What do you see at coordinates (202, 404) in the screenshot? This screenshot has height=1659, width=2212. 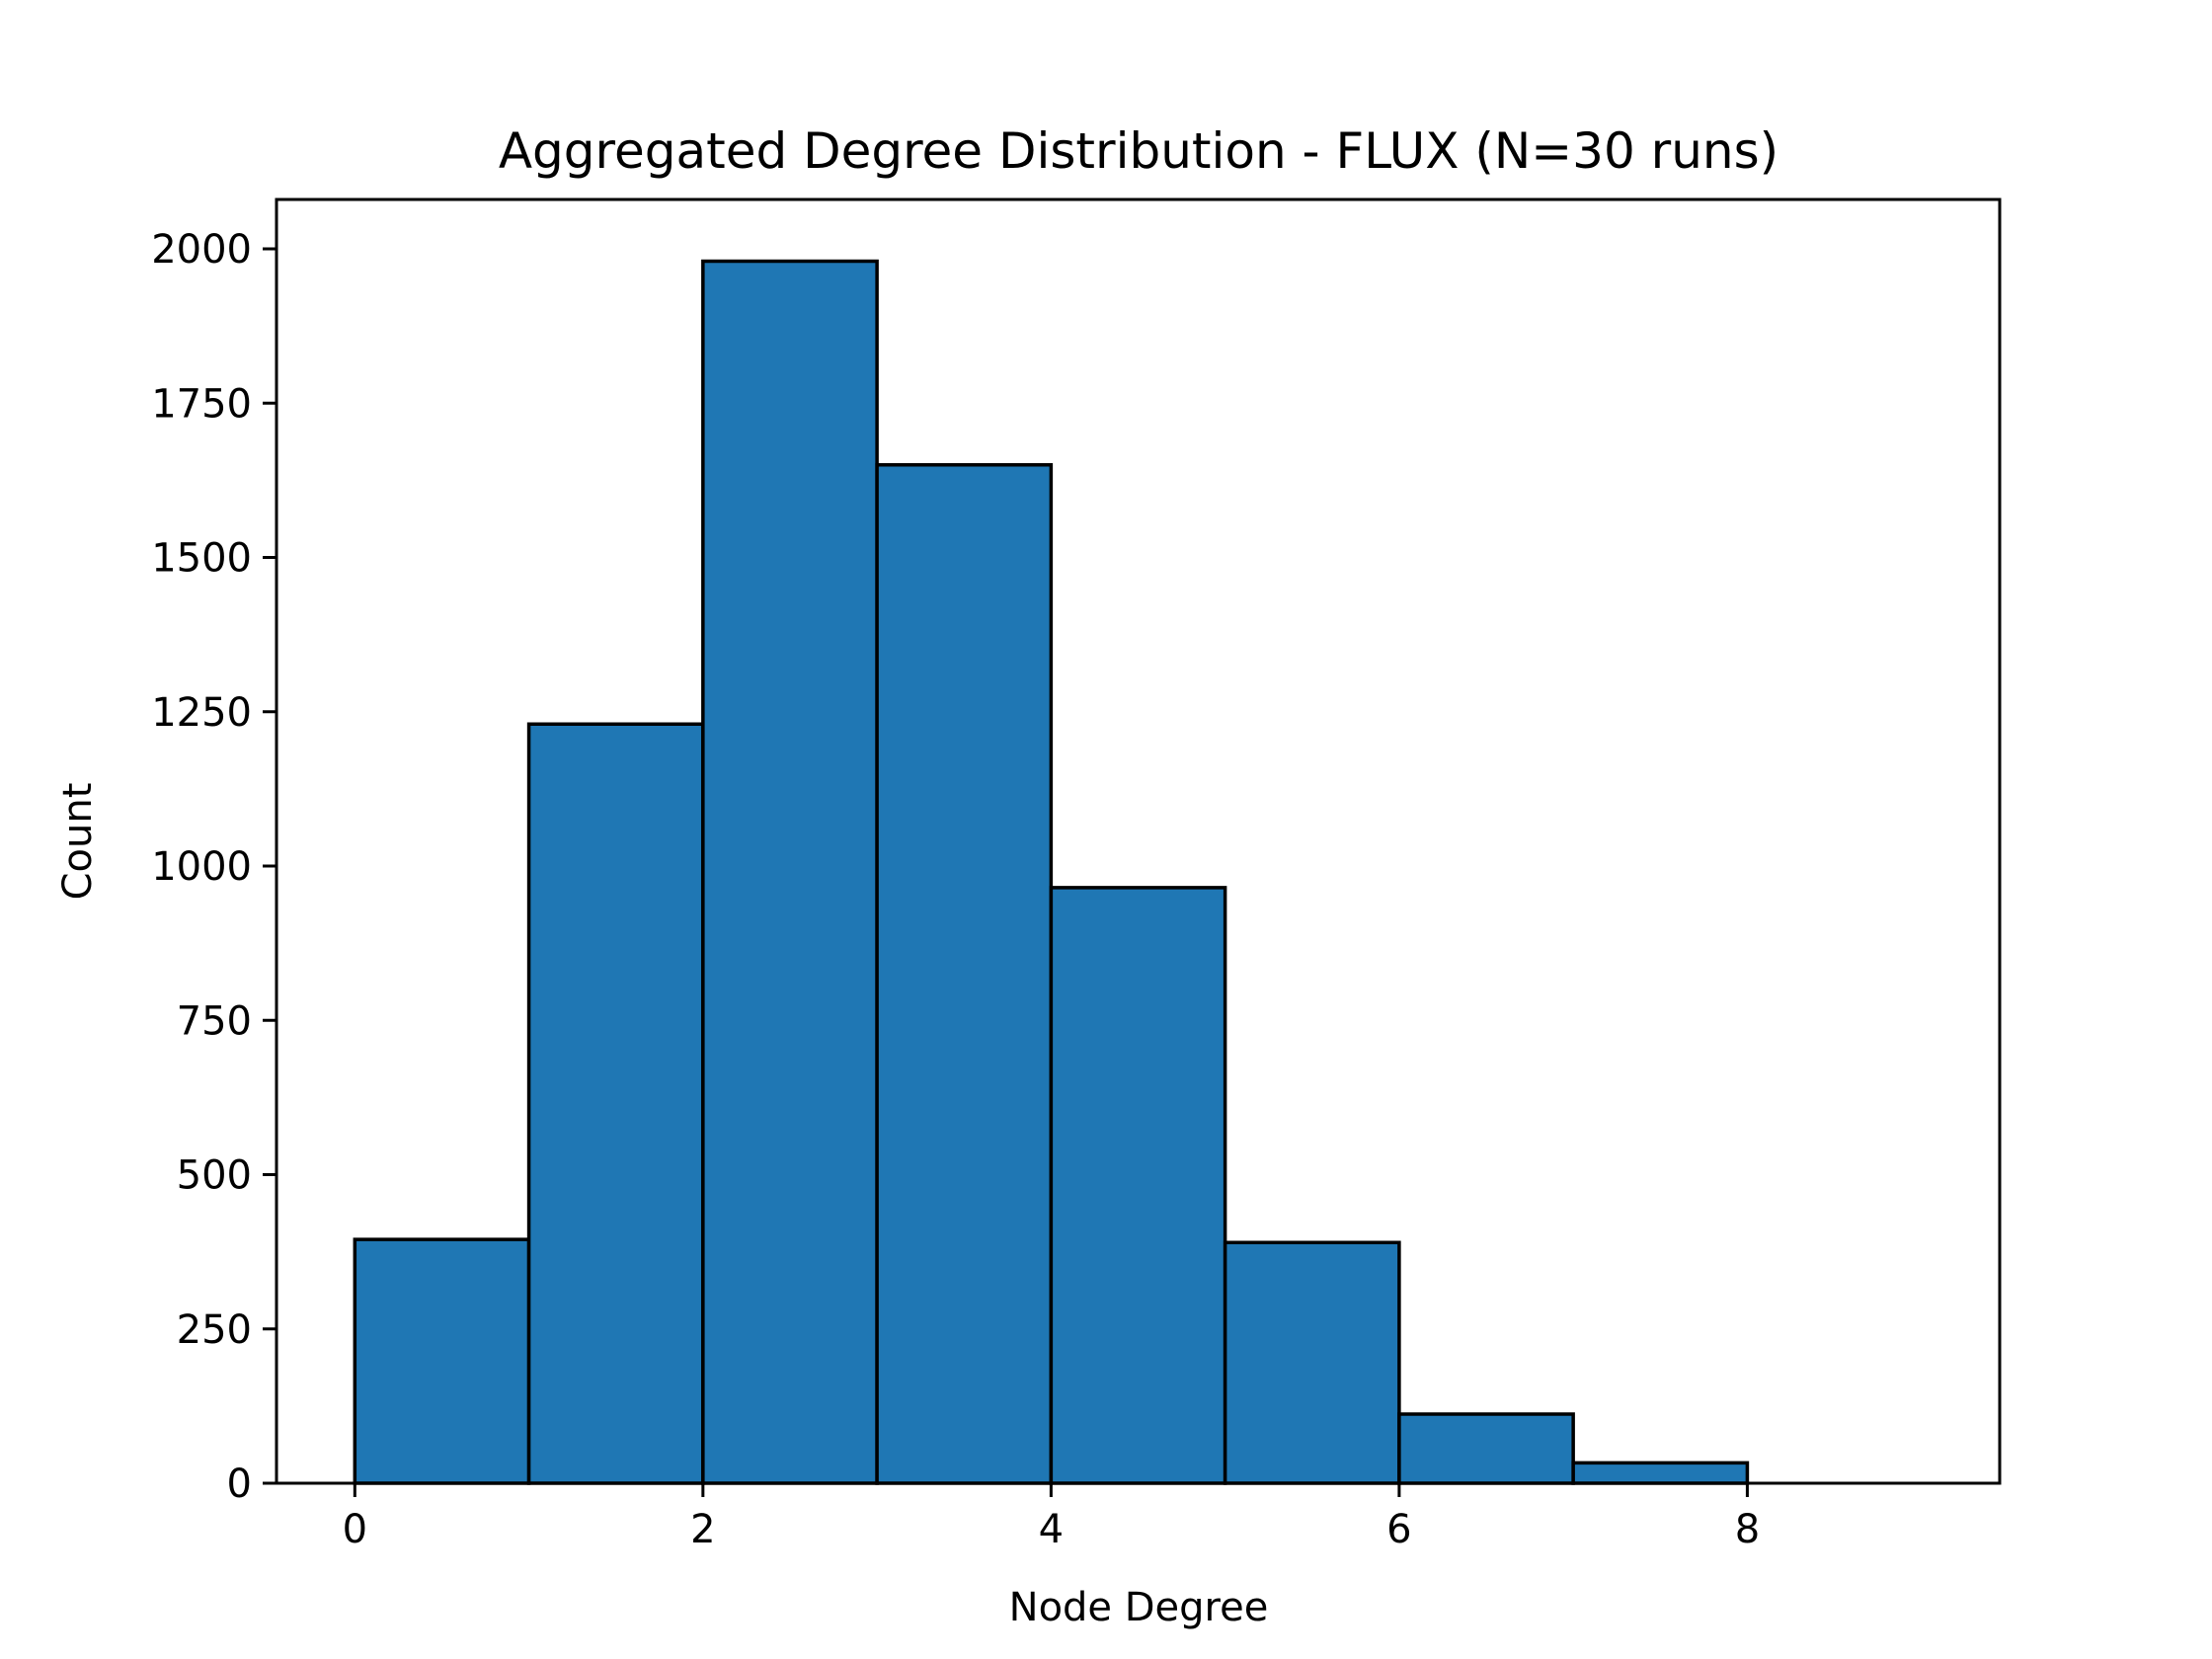 I see `y-tick-label: 1750` at bounding box center [202, 404].